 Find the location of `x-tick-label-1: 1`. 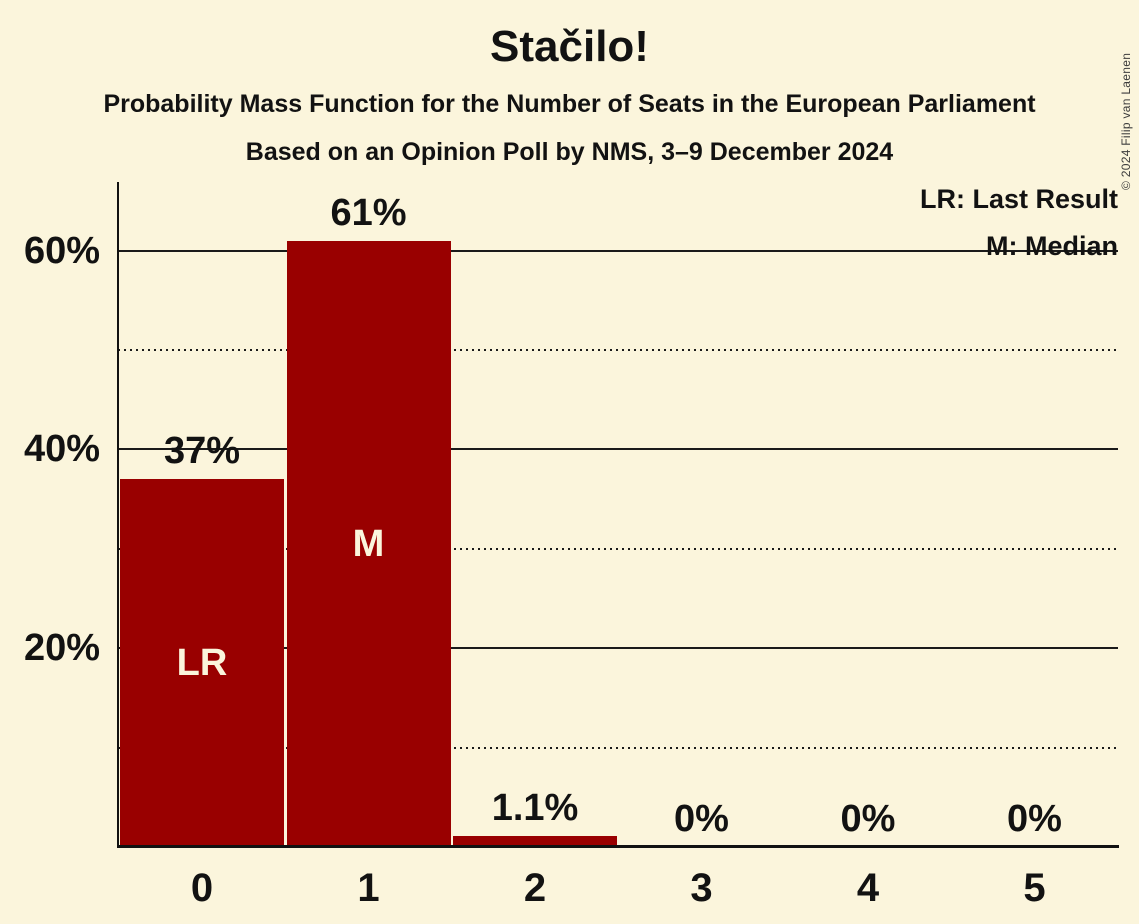

x-tick-label-1: 1 is located at coordinates (368, 888).